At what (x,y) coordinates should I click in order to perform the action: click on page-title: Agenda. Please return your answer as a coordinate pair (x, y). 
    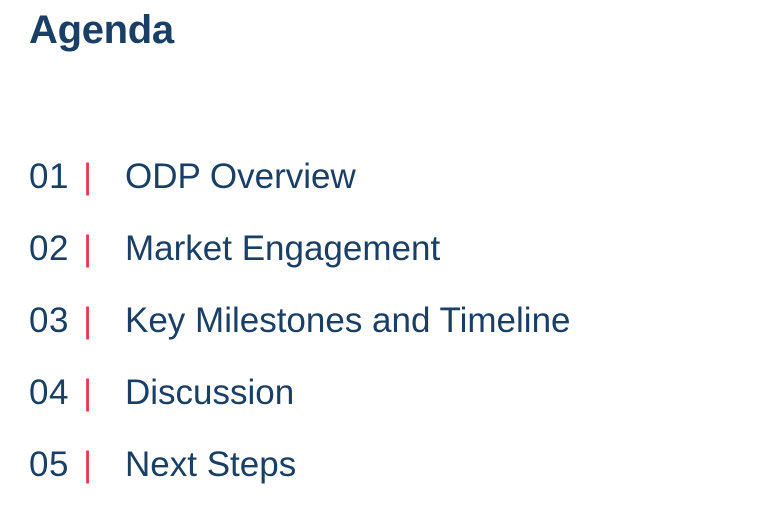
    Looking at the image, I should click on (101, 30).